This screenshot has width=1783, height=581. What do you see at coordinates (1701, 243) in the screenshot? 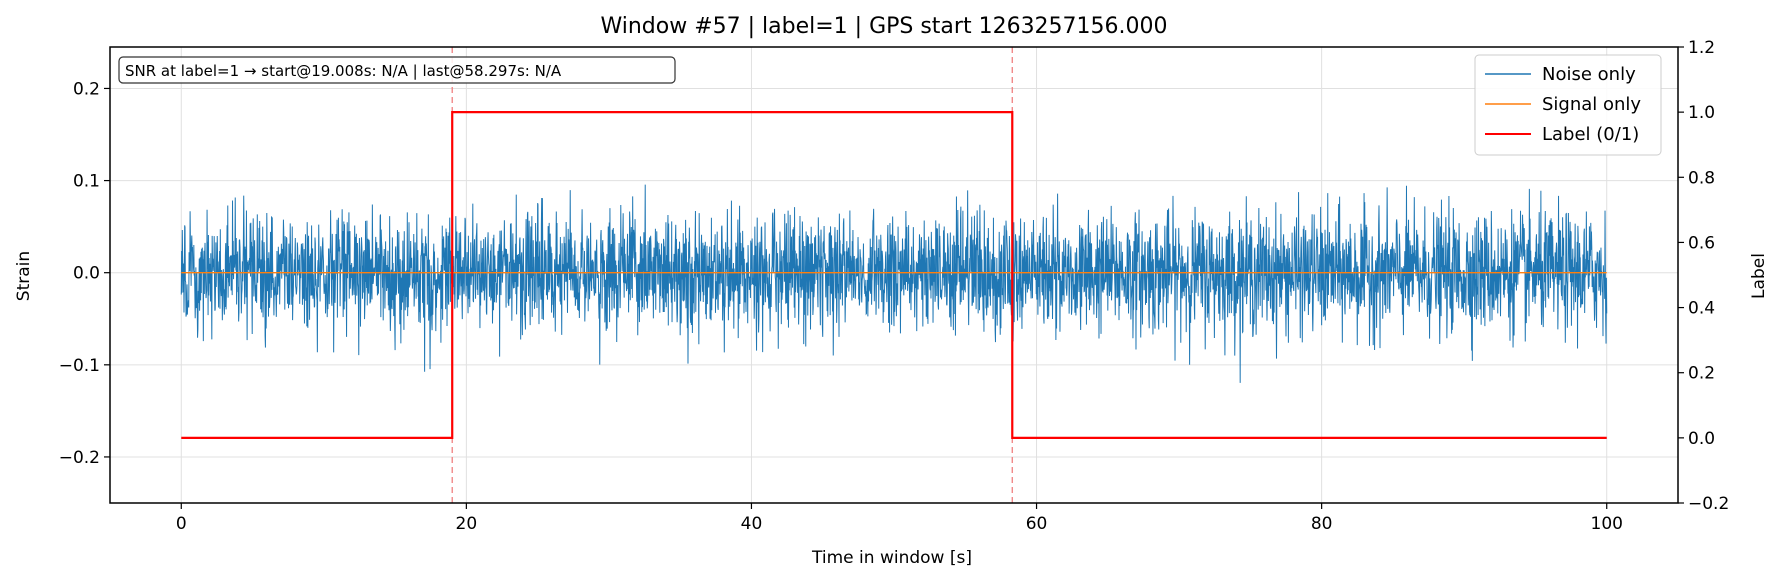
I see `y2-tick-label-4: 0.6` at bounding box center [1701, 243].